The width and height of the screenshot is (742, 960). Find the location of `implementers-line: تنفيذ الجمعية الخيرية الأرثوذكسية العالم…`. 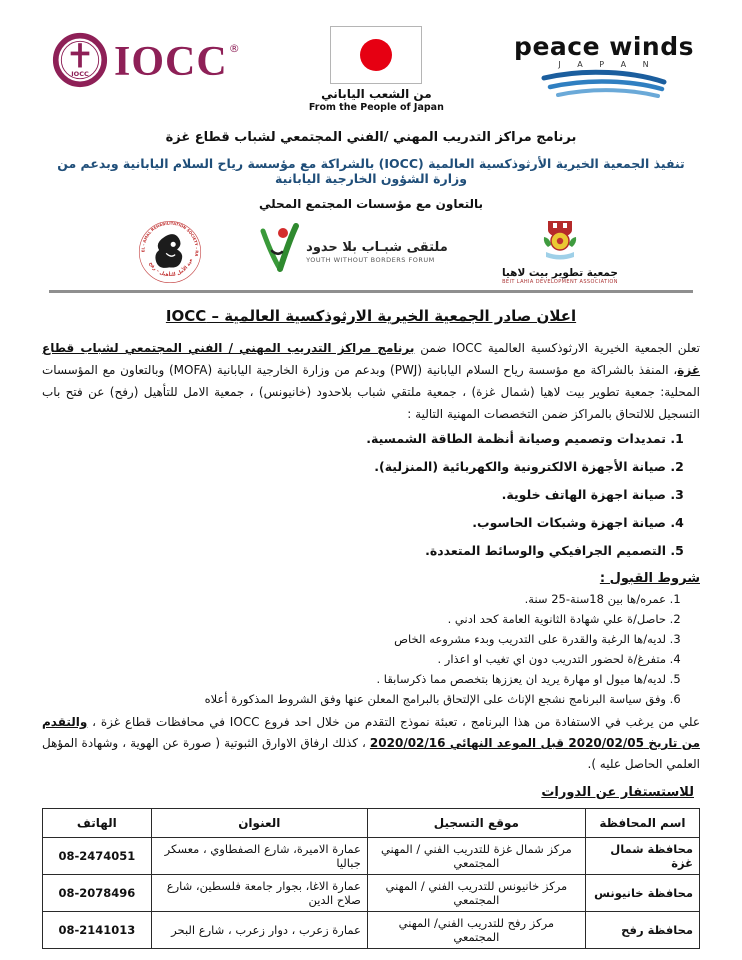

implementers-line: تنفيذ الجمعية الخيرية الأرثوذكسية العالم… is located at coordinates (371, 171).